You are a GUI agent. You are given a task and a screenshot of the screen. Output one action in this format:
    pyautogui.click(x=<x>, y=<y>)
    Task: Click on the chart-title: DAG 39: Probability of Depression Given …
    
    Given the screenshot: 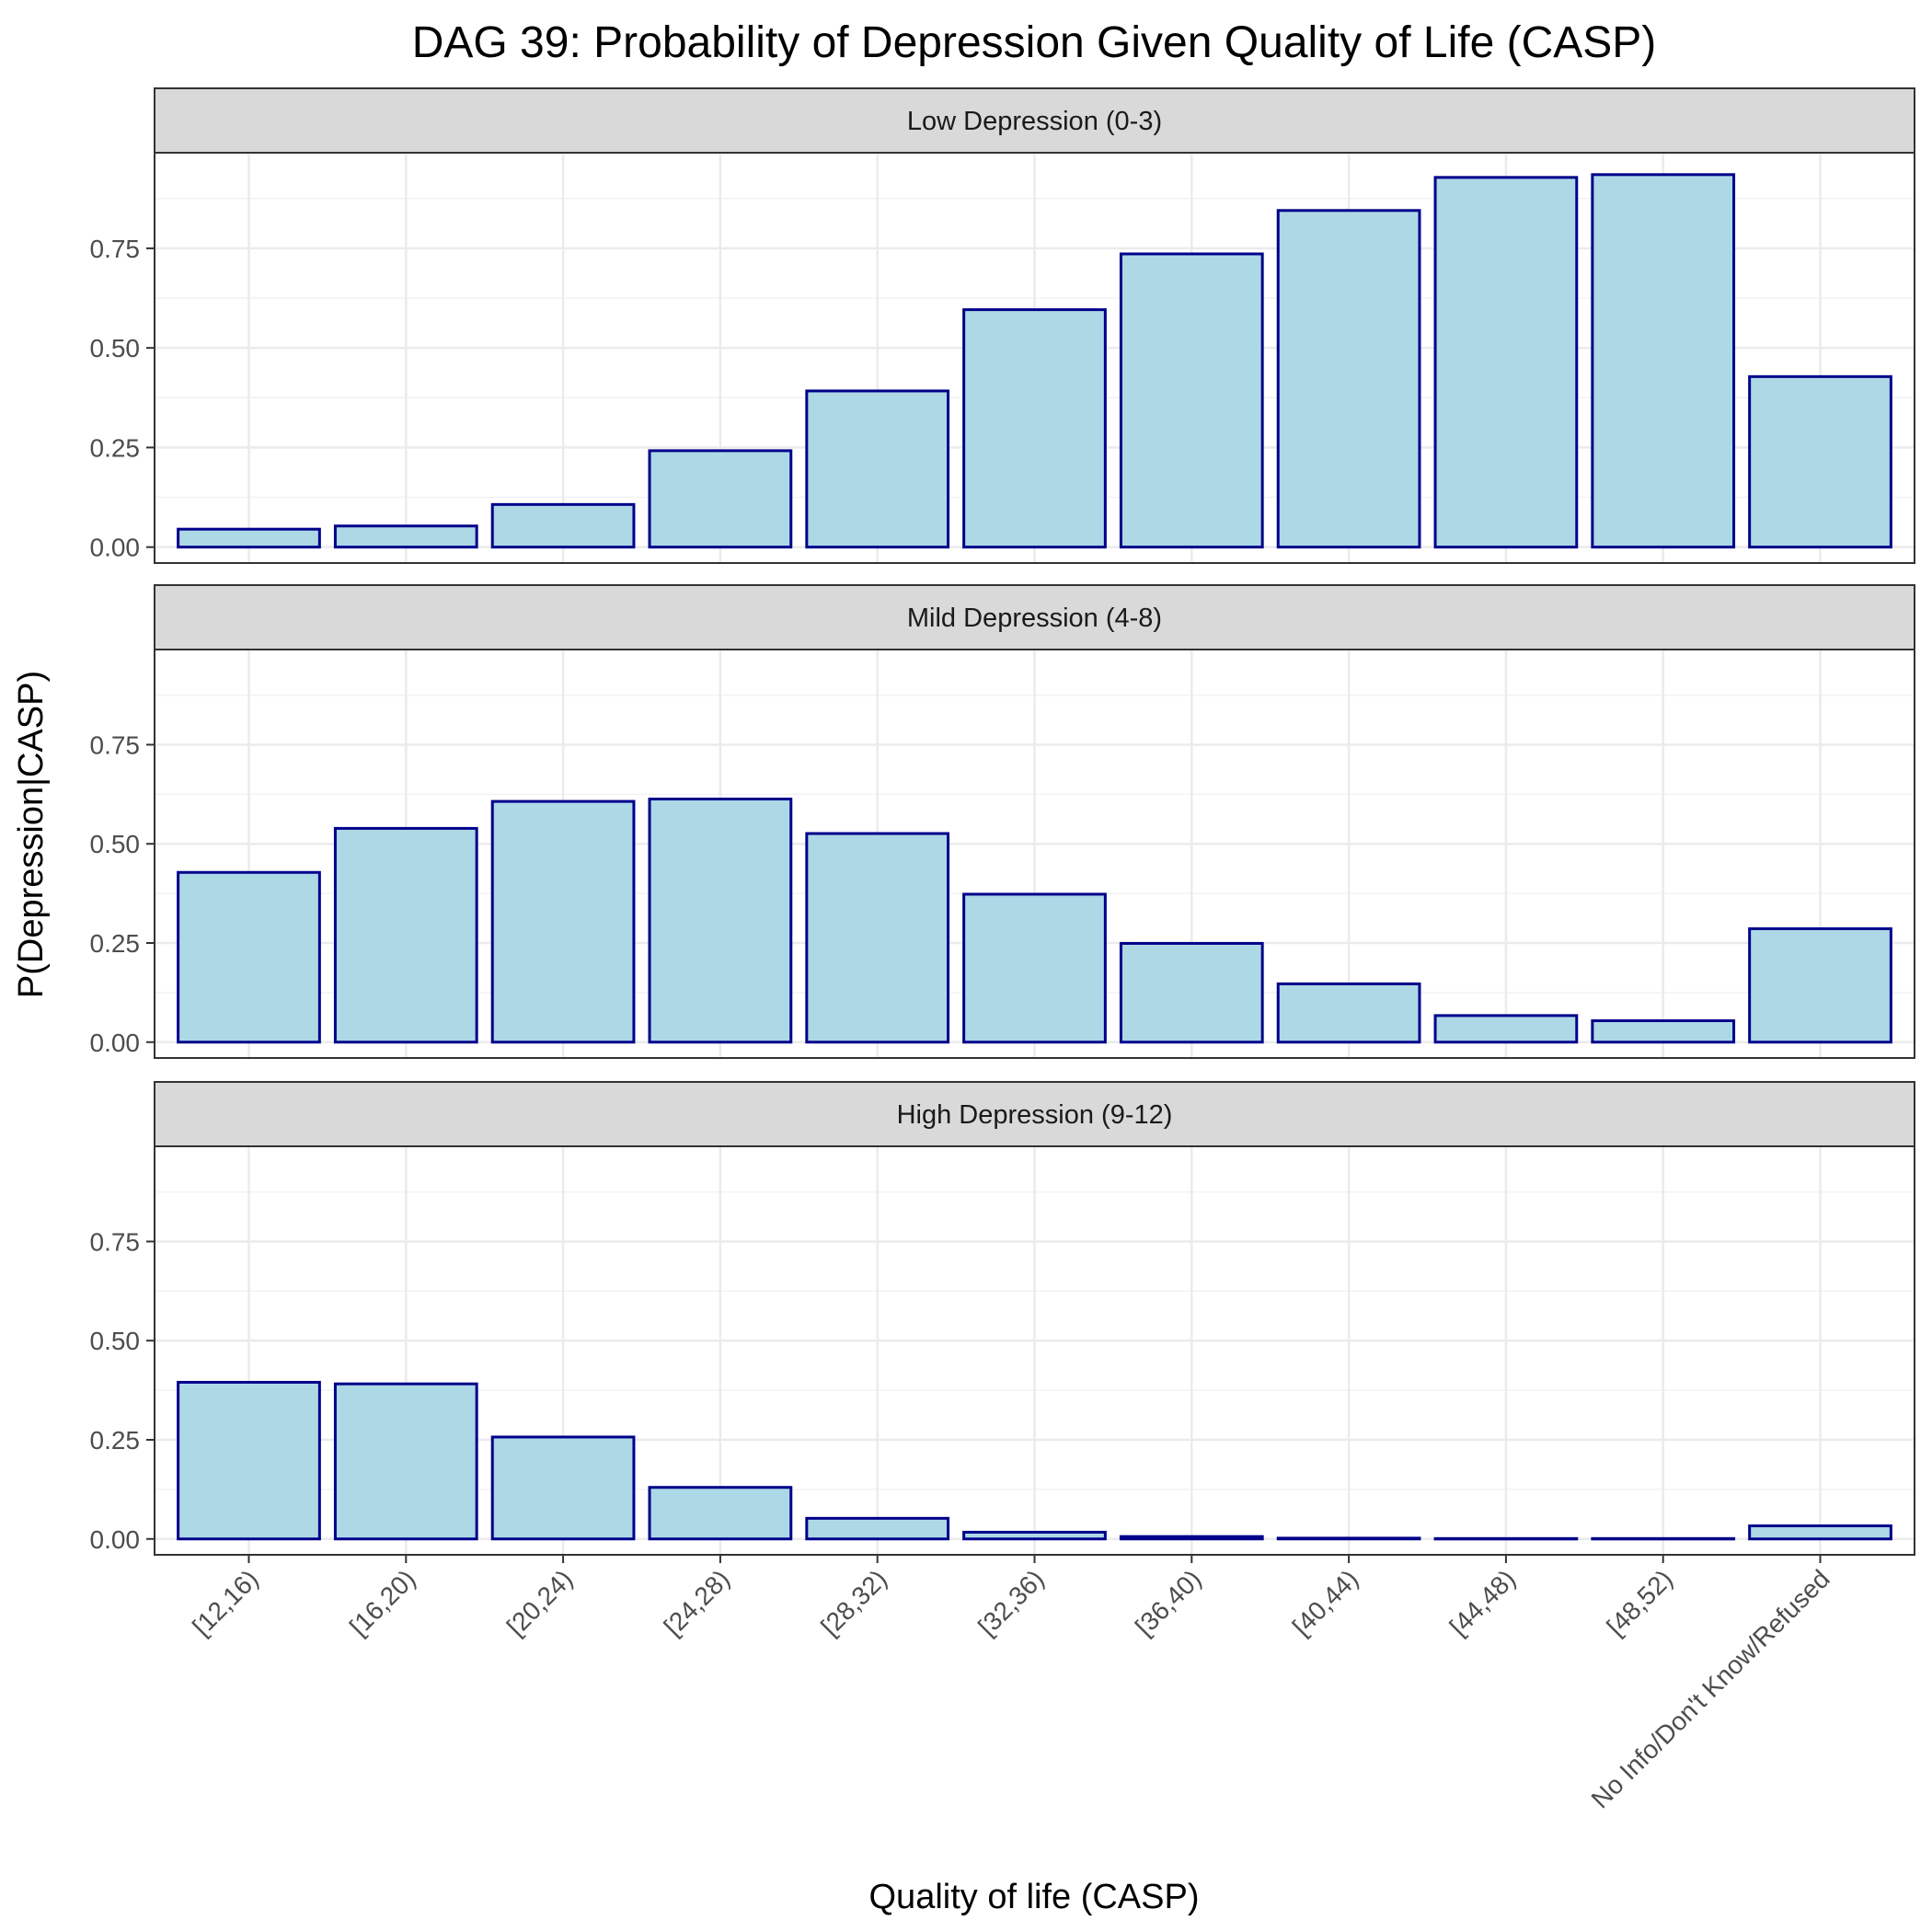 What is the action you would take?
    pyautogui.click(x=1034, y=42)
    